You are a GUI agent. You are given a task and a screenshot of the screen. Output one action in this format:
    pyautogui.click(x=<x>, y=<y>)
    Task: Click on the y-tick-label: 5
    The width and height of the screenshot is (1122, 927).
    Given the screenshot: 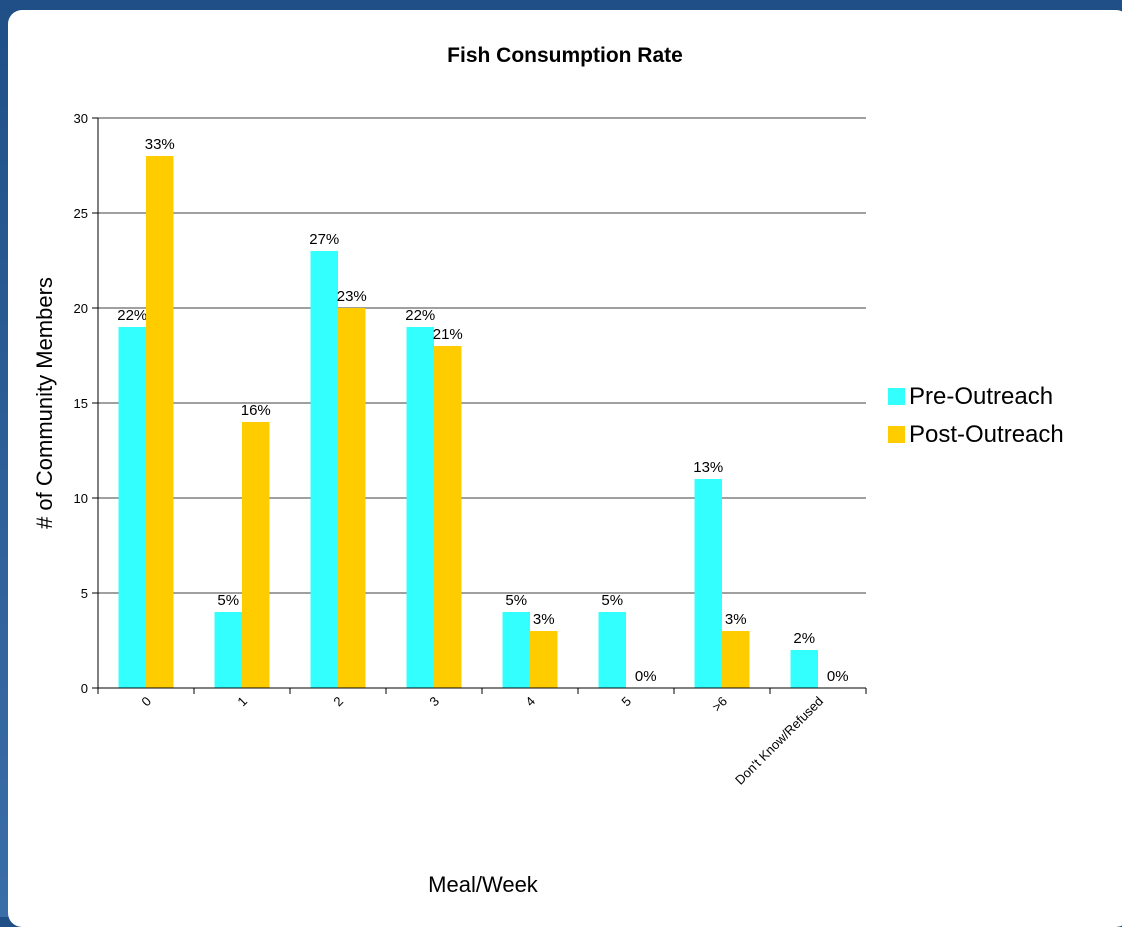 What is the action you would take?
    pyautogui.click(x=84, y=593)
    